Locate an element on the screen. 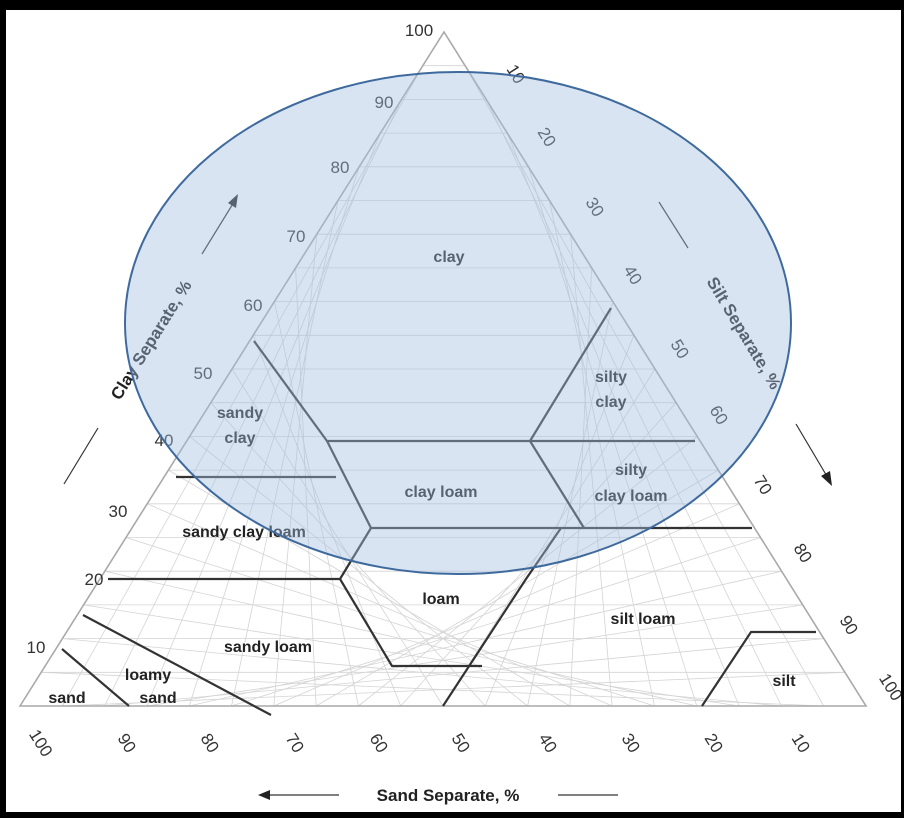 The height and width of the screenshot is (818, 904). clay-tick-label: 30 is located at coordinates (118, 511).